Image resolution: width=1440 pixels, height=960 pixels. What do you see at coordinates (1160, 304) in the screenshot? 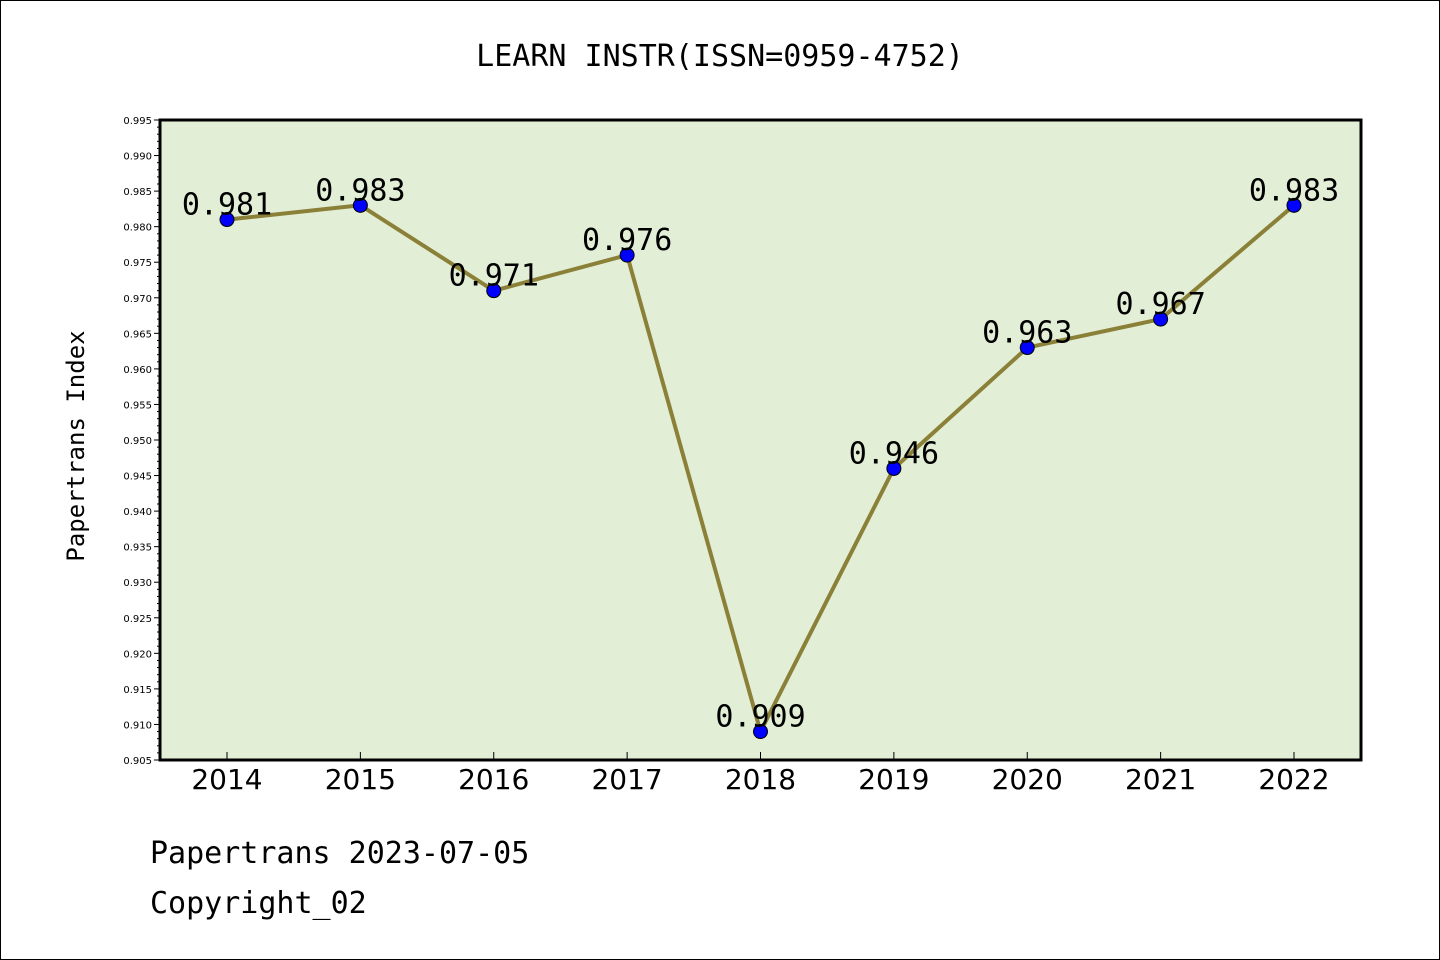
I see `data-label: 0.967` at bounding box center [1160, 304].